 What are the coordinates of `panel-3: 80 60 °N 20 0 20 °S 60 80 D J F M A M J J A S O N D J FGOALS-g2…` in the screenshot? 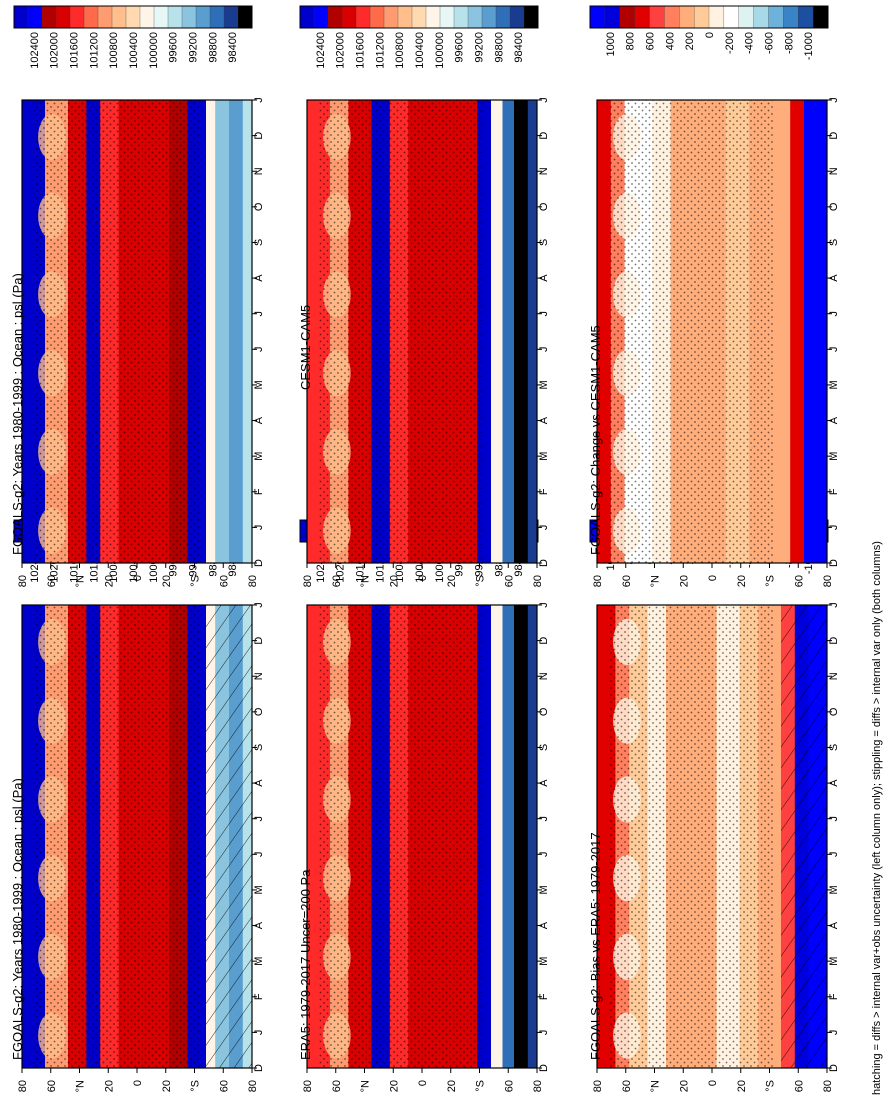 It's located at (714, 805).